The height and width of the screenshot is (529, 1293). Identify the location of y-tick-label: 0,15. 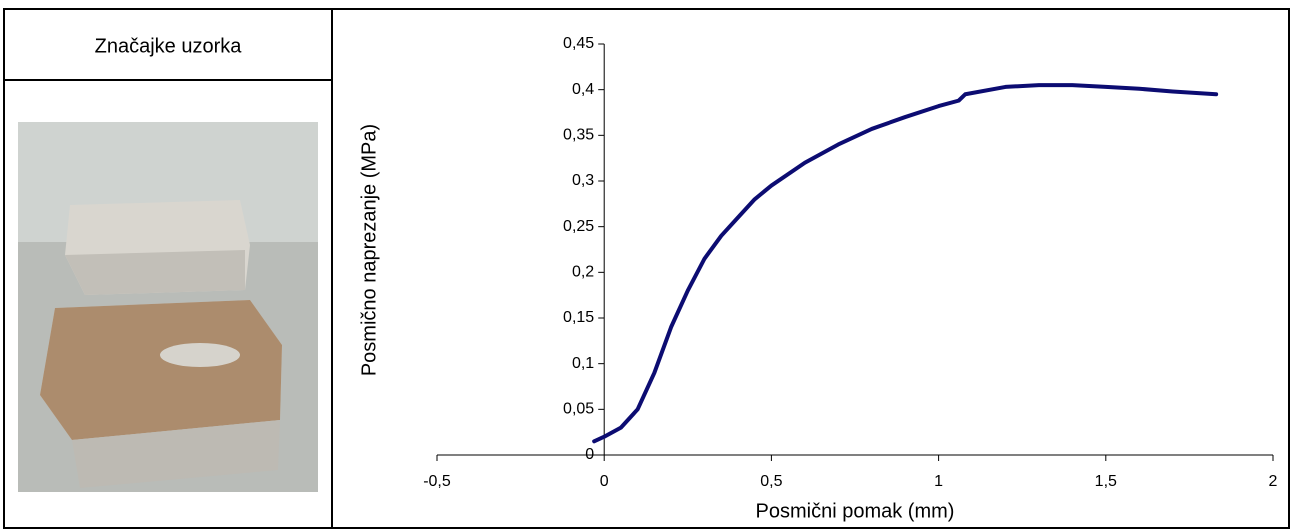
(578, 317).